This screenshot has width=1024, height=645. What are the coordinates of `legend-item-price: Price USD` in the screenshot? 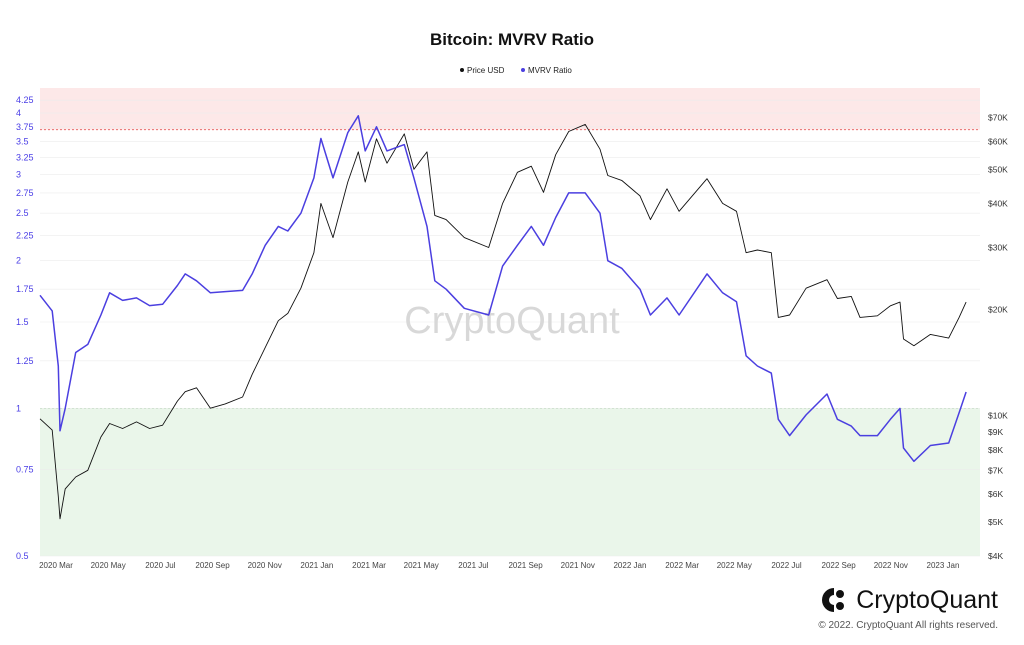 It's located at (482, 70).